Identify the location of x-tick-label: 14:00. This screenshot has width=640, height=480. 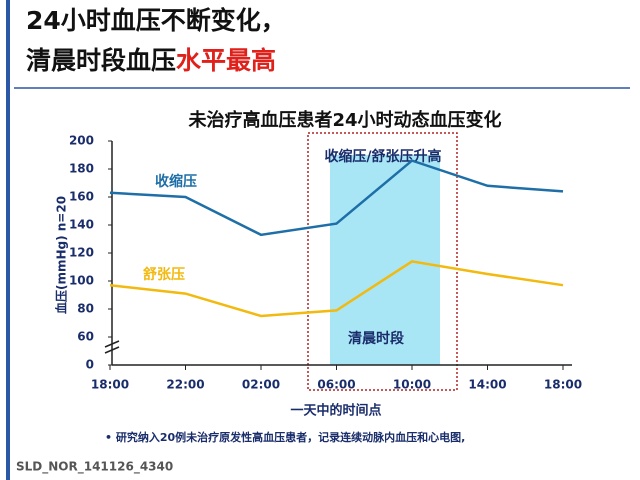
(487, 385).